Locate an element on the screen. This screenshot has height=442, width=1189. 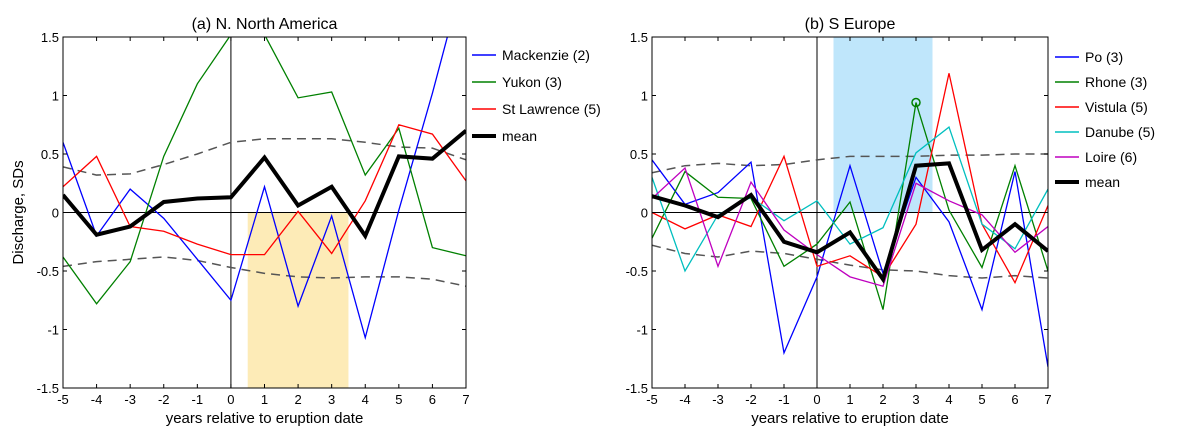
highlight-marker is located at coordinates (916, 102).